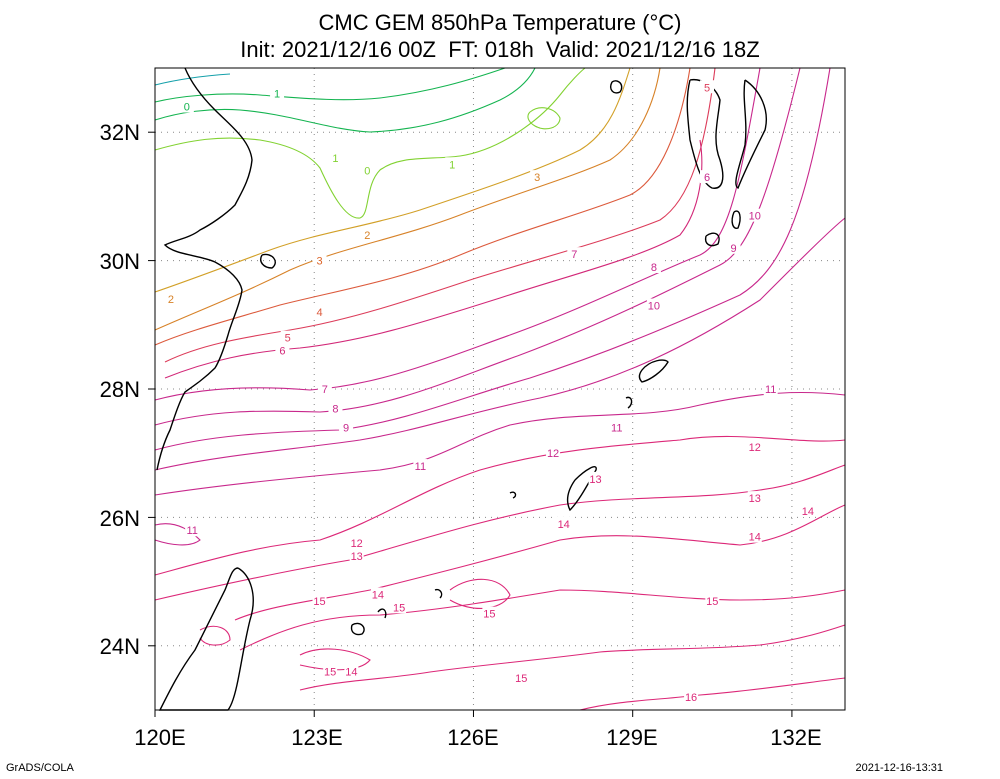  I want to click on timestamp: 2021-12-16-13:31, so click(899, 768).